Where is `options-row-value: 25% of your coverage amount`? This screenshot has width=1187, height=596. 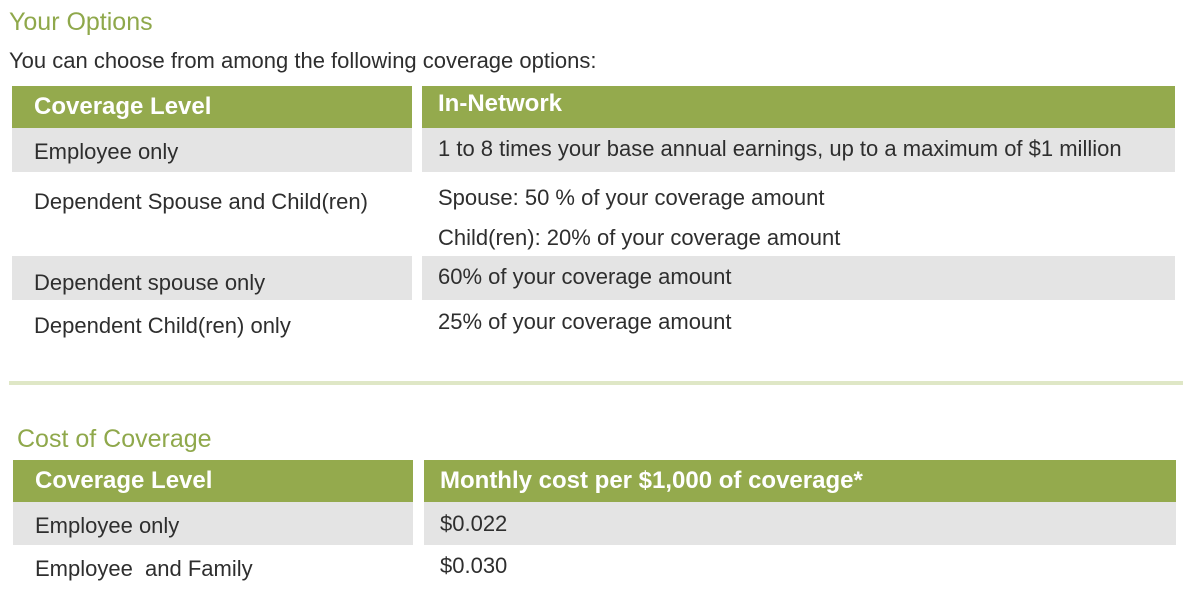 options-row-value: 25% of your coverage amount is located at coordinates (585, 321).